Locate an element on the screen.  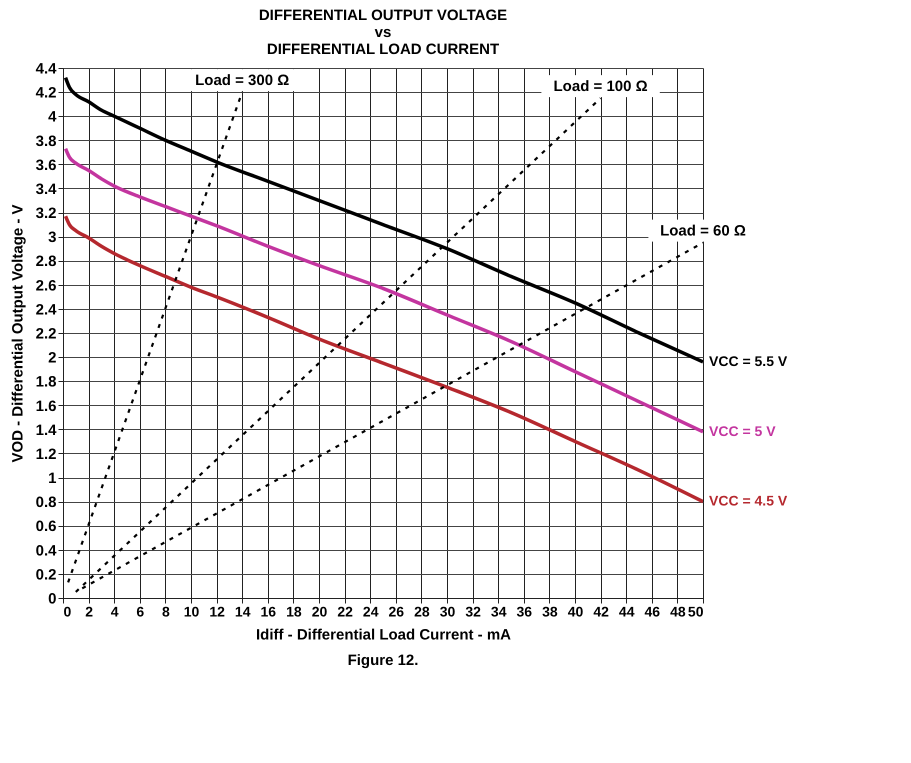
y-tick-label: 0.8 is located at coordinates (46, 503).